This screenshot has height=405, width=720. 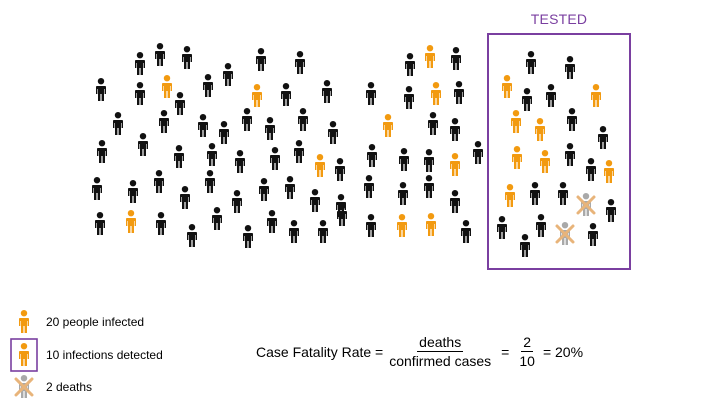 I want to click on formula-value-numerator: 2, so click(x=527, y=343).